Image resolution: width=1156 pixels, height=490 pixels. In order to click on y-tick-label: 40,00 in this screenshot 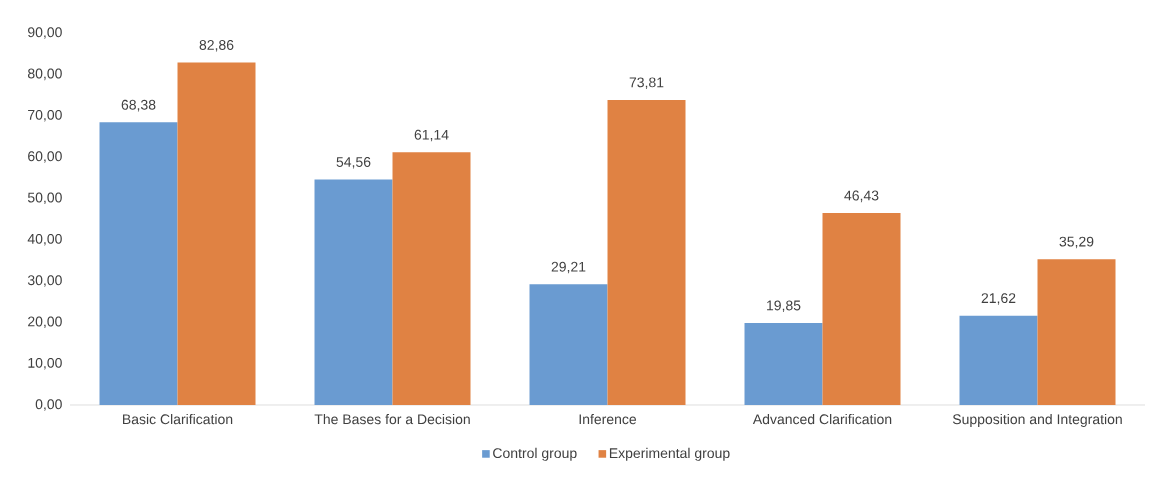, I will do `click(44, 239)`.